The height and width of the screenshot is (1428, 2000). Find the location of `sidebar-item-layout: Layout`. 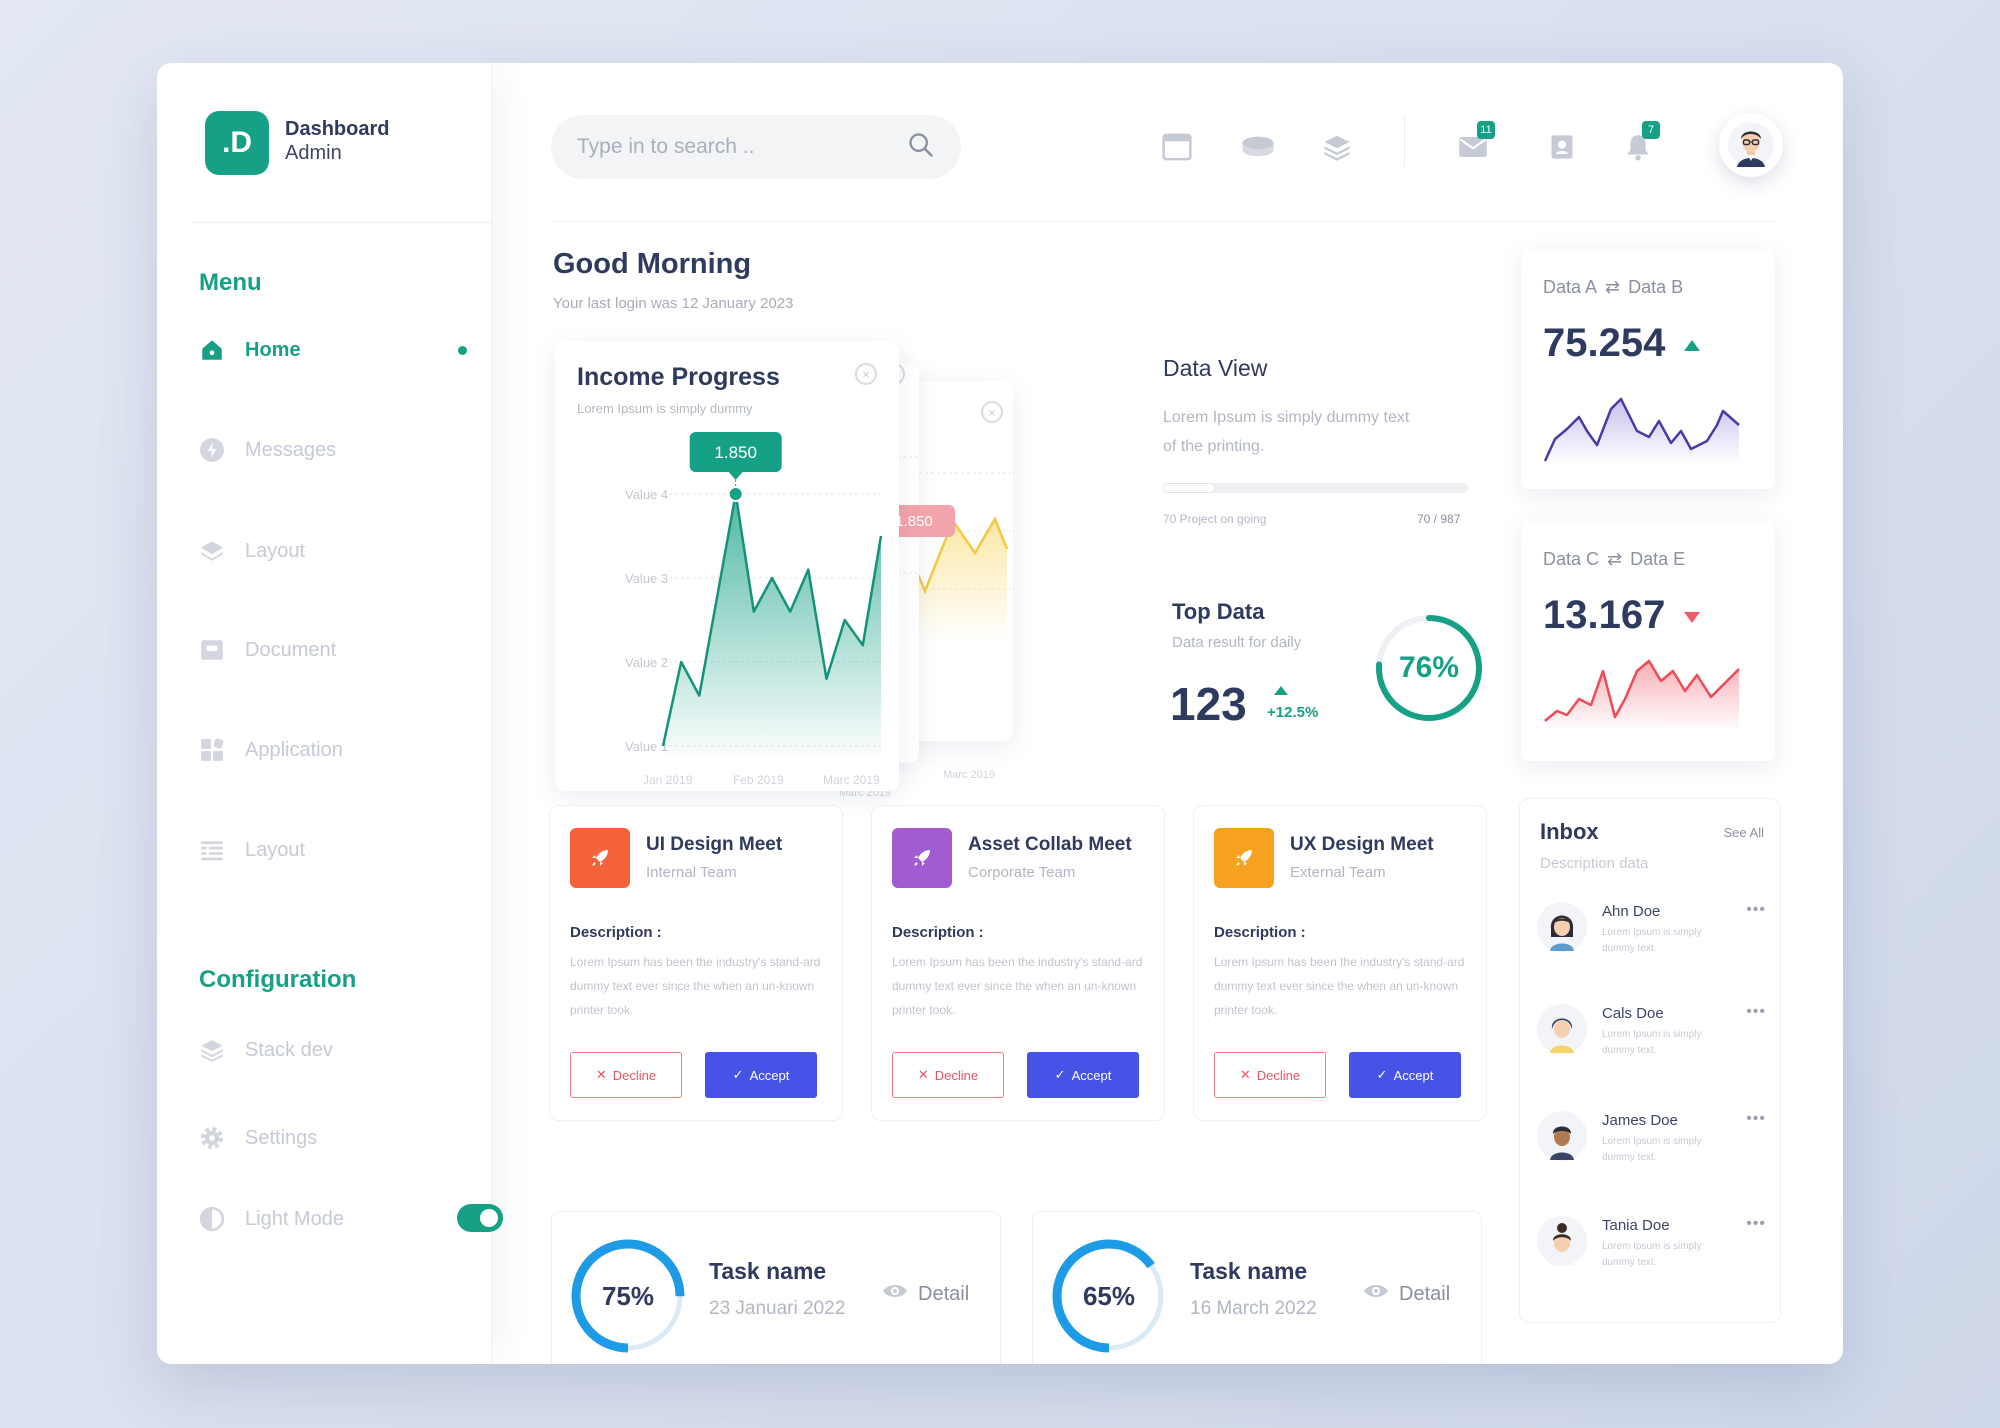

sidebar-item-layout: Layout is located at coordinates (332, 551).